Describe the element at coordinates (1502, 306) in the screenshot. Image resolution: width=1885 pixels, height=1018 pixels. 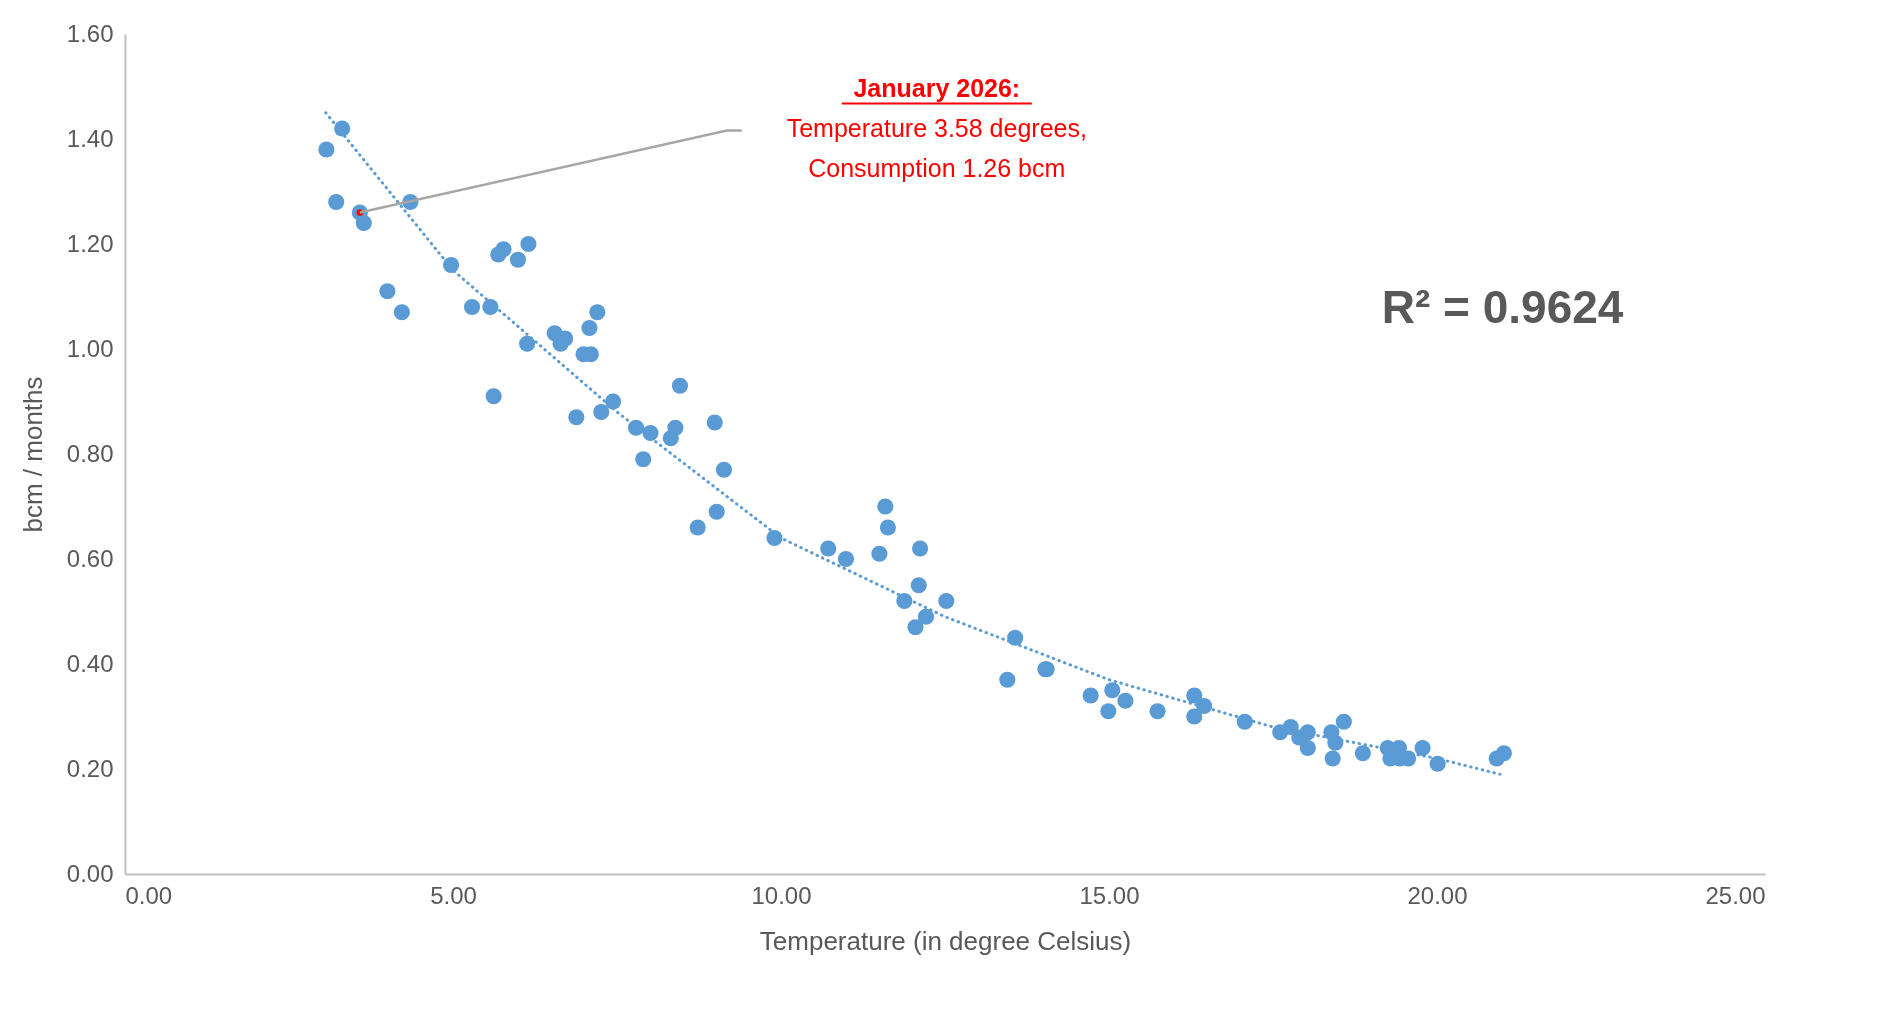
I see `annotation: R² = 0.9624` at that location.